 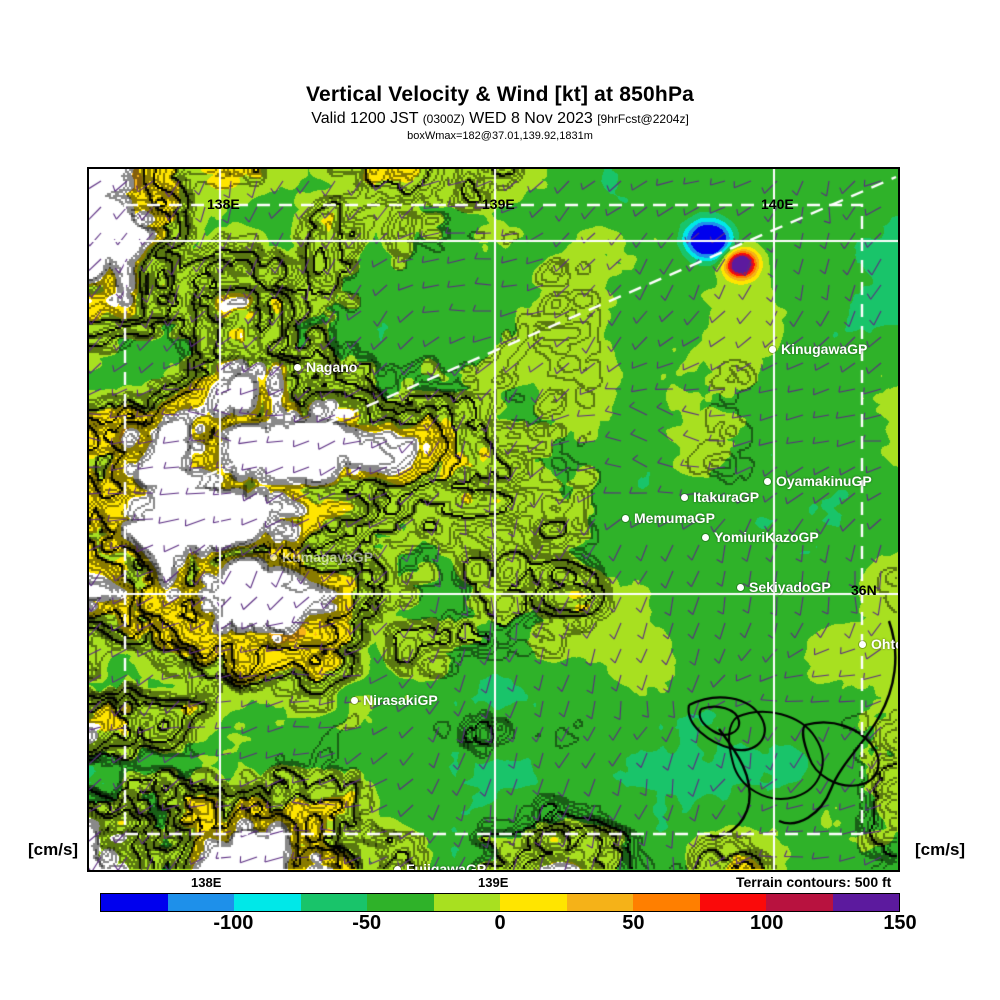 What do you see at coordinates (900, 923) in the screenshot?
I see `colorbar-tick: 150` at bounding box center [900, 923].